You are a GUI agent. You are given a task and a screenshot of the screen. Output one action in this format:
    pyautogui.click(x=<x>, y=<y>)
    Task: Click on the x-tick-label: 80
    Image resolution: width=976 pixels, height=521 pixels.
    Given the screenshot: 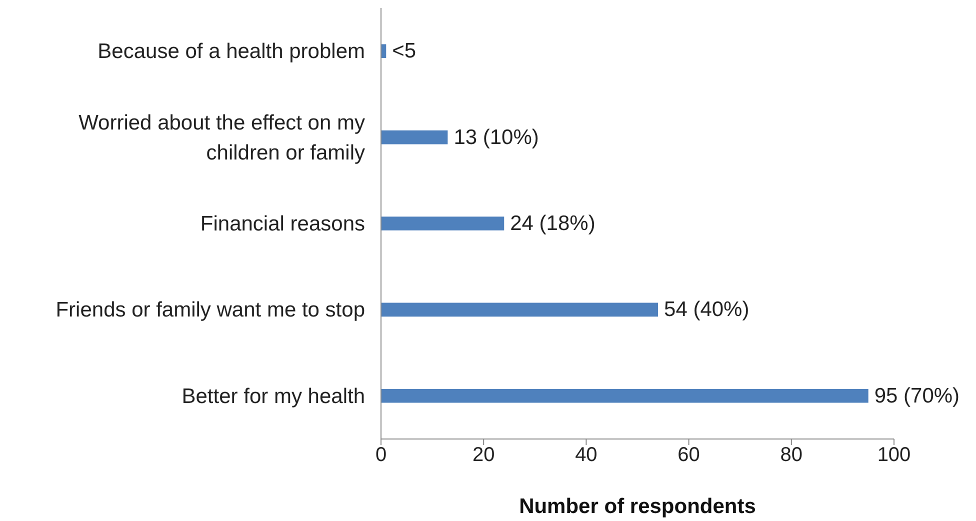 What is the action you would take?
    pyautogui.click(x=791, y=455)
    